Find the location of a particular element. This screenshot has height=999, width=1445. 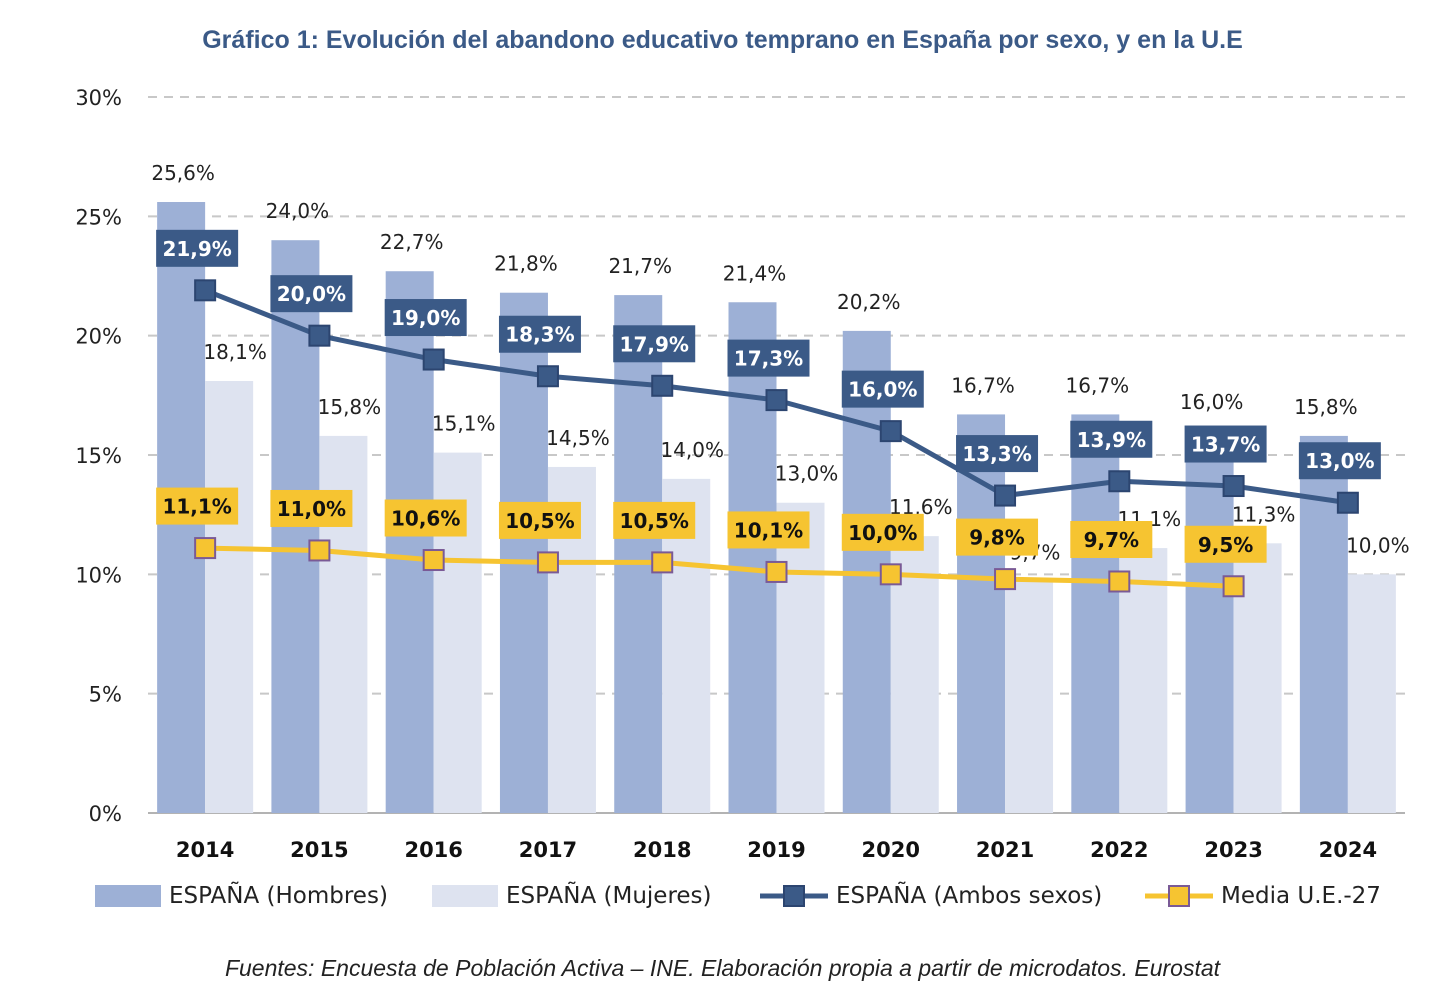

legend-label-ambos: ESPAÑA (Ambos sexos) is located at coordinates (969, 896).